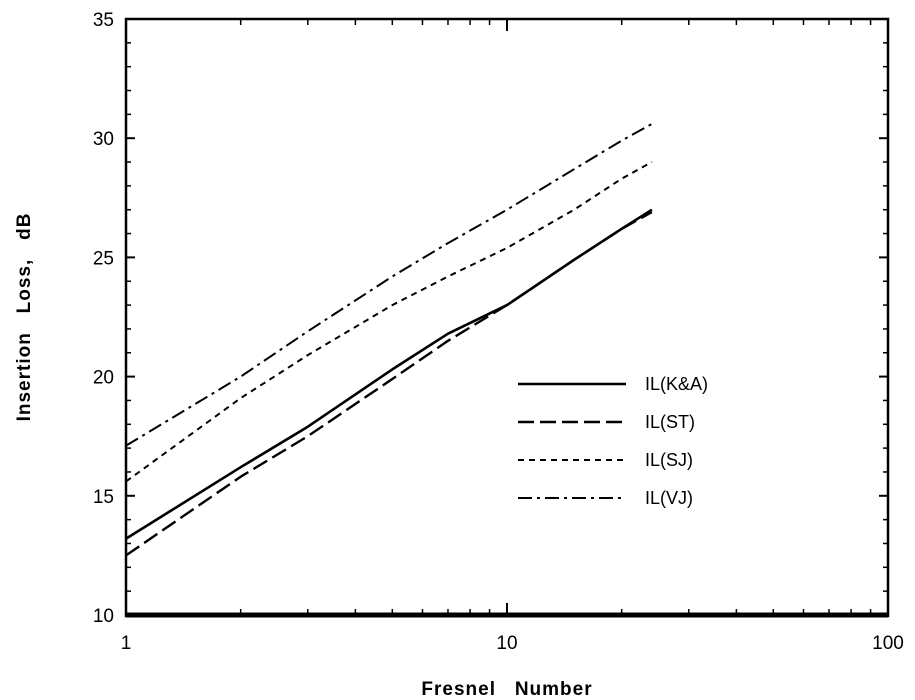 This screenshot has height=700, width=915. I want to click on x-axis-label: Fresnel Number, so click(506, 689).